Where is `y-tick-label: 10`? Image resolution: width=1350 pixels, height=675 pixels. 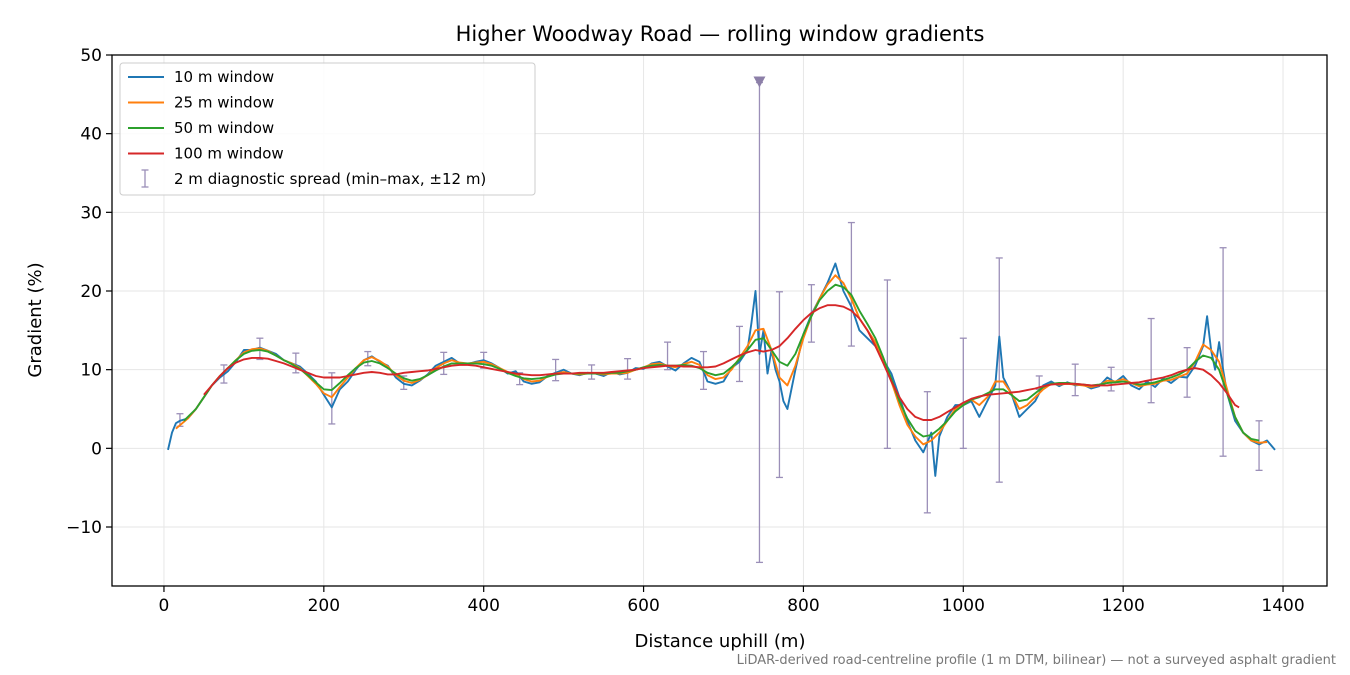
y-tick-label: 10 is located at coordinates (91, 371).